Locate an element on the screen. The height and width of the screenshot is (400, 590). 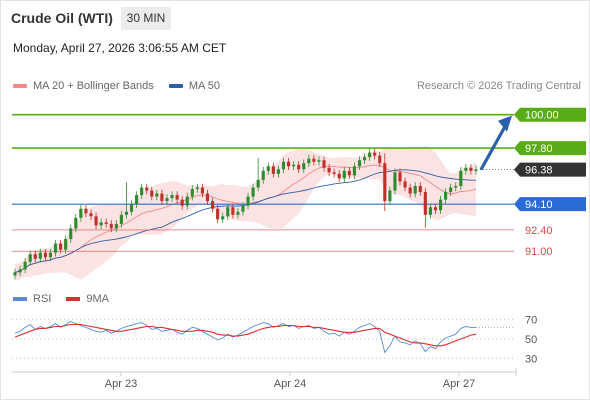
minor-support-label-91.00: 91.00 is located at coordinates (539, 252).